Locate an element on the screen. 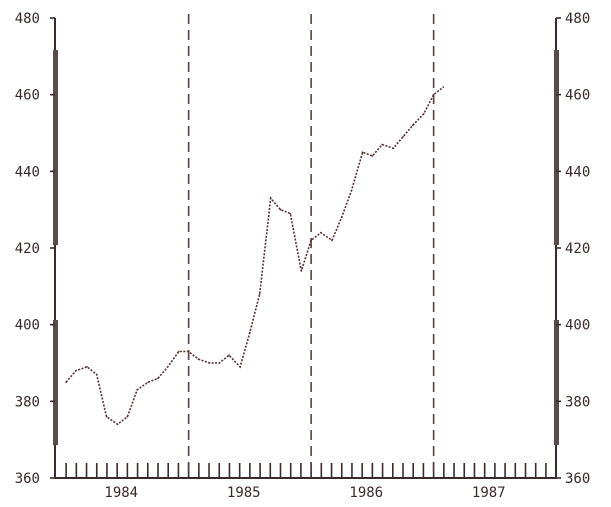  left-y-tick-label: 460 is located at coordinates (27, 96).